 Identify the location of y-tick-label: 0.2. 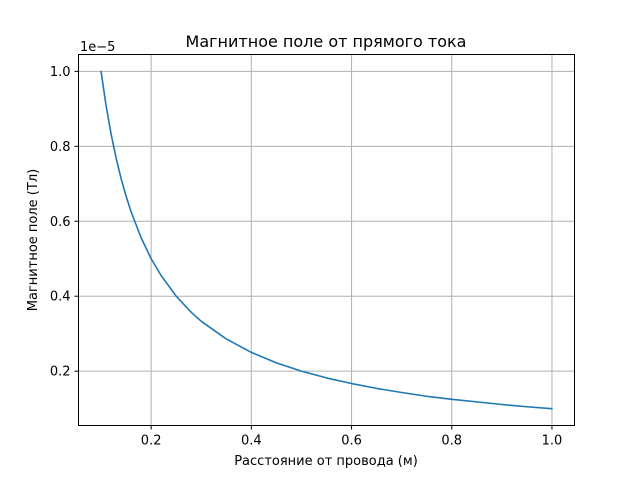
(60, 372).